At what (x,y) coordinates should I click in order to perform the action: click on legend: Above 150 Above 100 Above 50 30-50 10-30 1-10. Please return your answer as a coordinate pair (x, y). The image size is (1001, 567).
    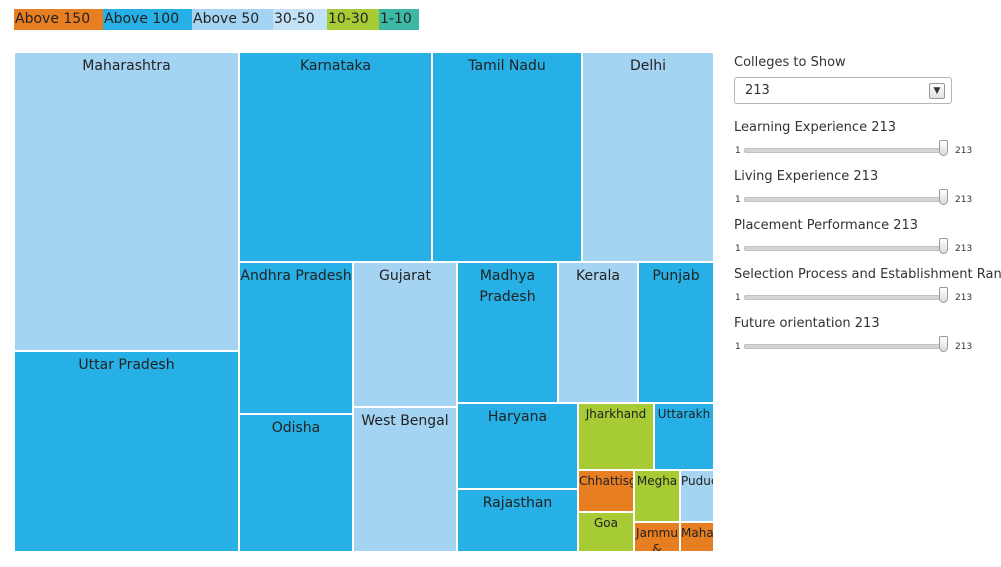
    Looking at the image, I should click on (216, 19).